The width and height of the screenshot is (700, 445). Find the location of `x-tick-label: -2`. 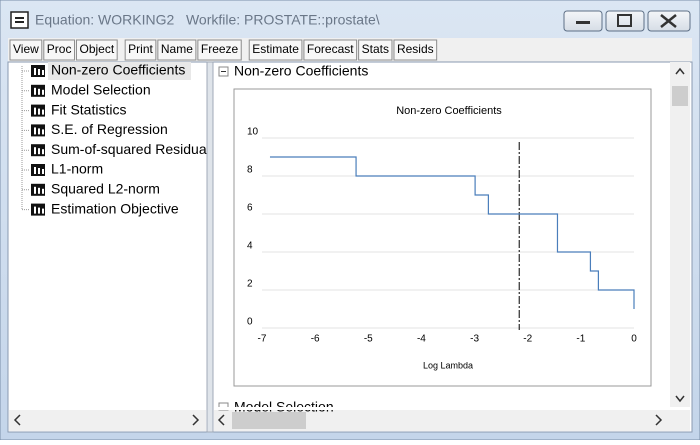

x-tick-label: -2 is located at coordinates (527, 339).